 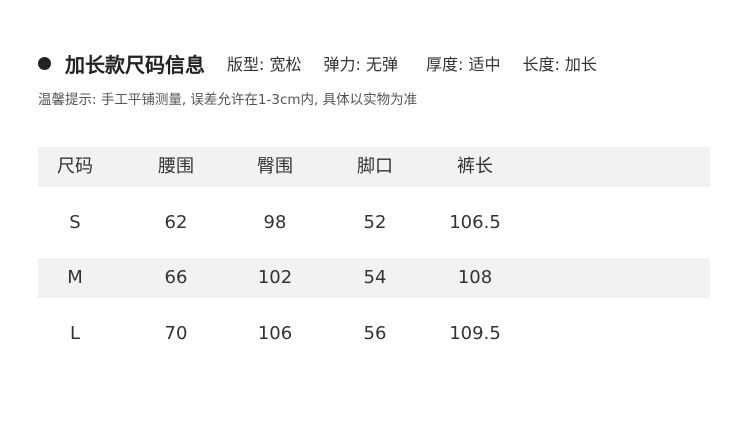 I want to click on table-cell: M, so click(x=75, y=277).